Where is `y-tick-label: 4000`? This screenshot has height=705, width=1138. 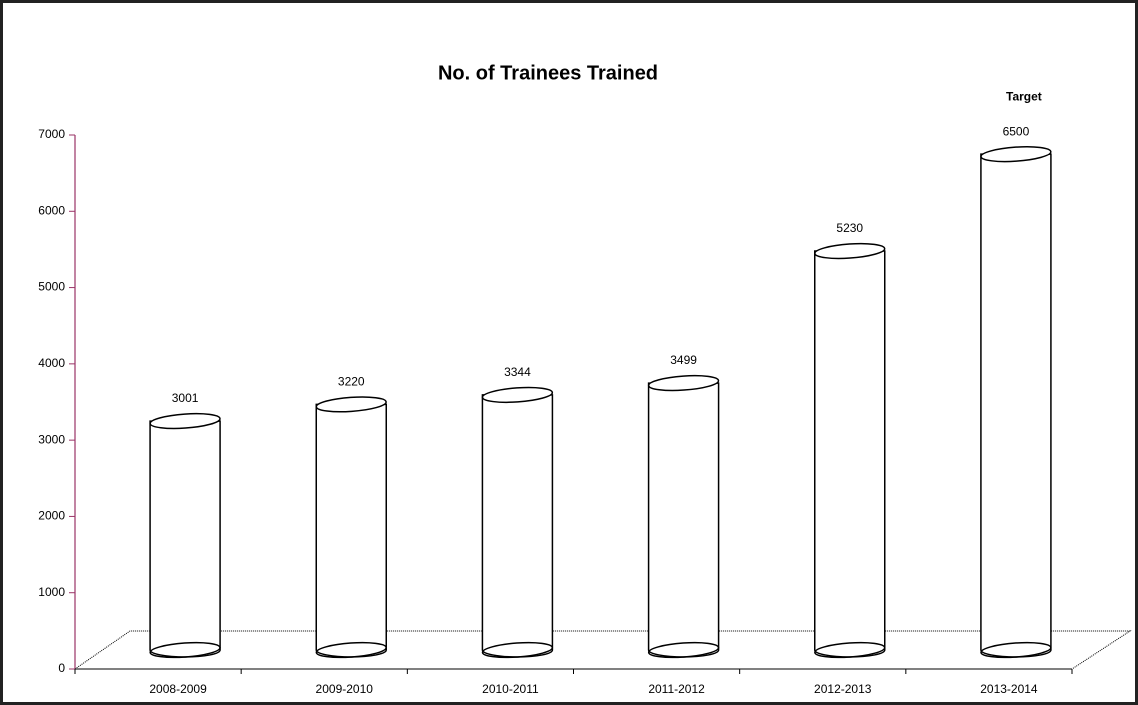 y-tick-label: 4000 is located at coordinates (51, 363).